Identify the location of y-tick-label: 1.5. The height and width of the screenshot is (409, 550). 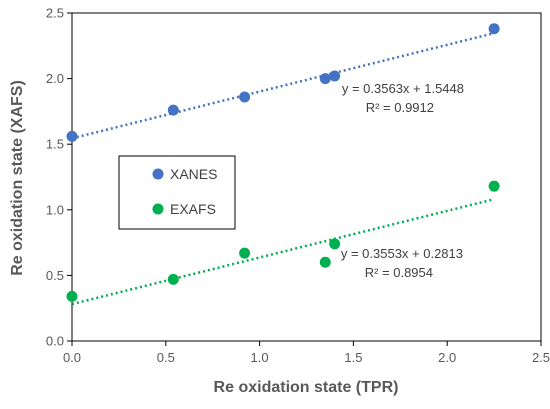
(55, 144).